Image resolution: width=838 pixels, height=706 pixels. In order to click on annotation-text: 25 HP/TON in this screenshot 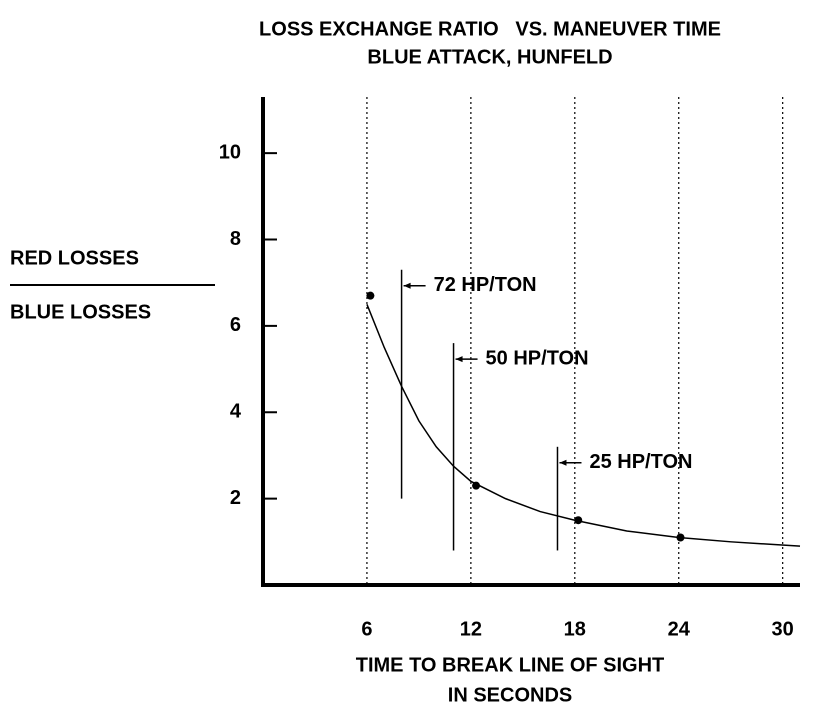, I will do `click(640, 462)`.